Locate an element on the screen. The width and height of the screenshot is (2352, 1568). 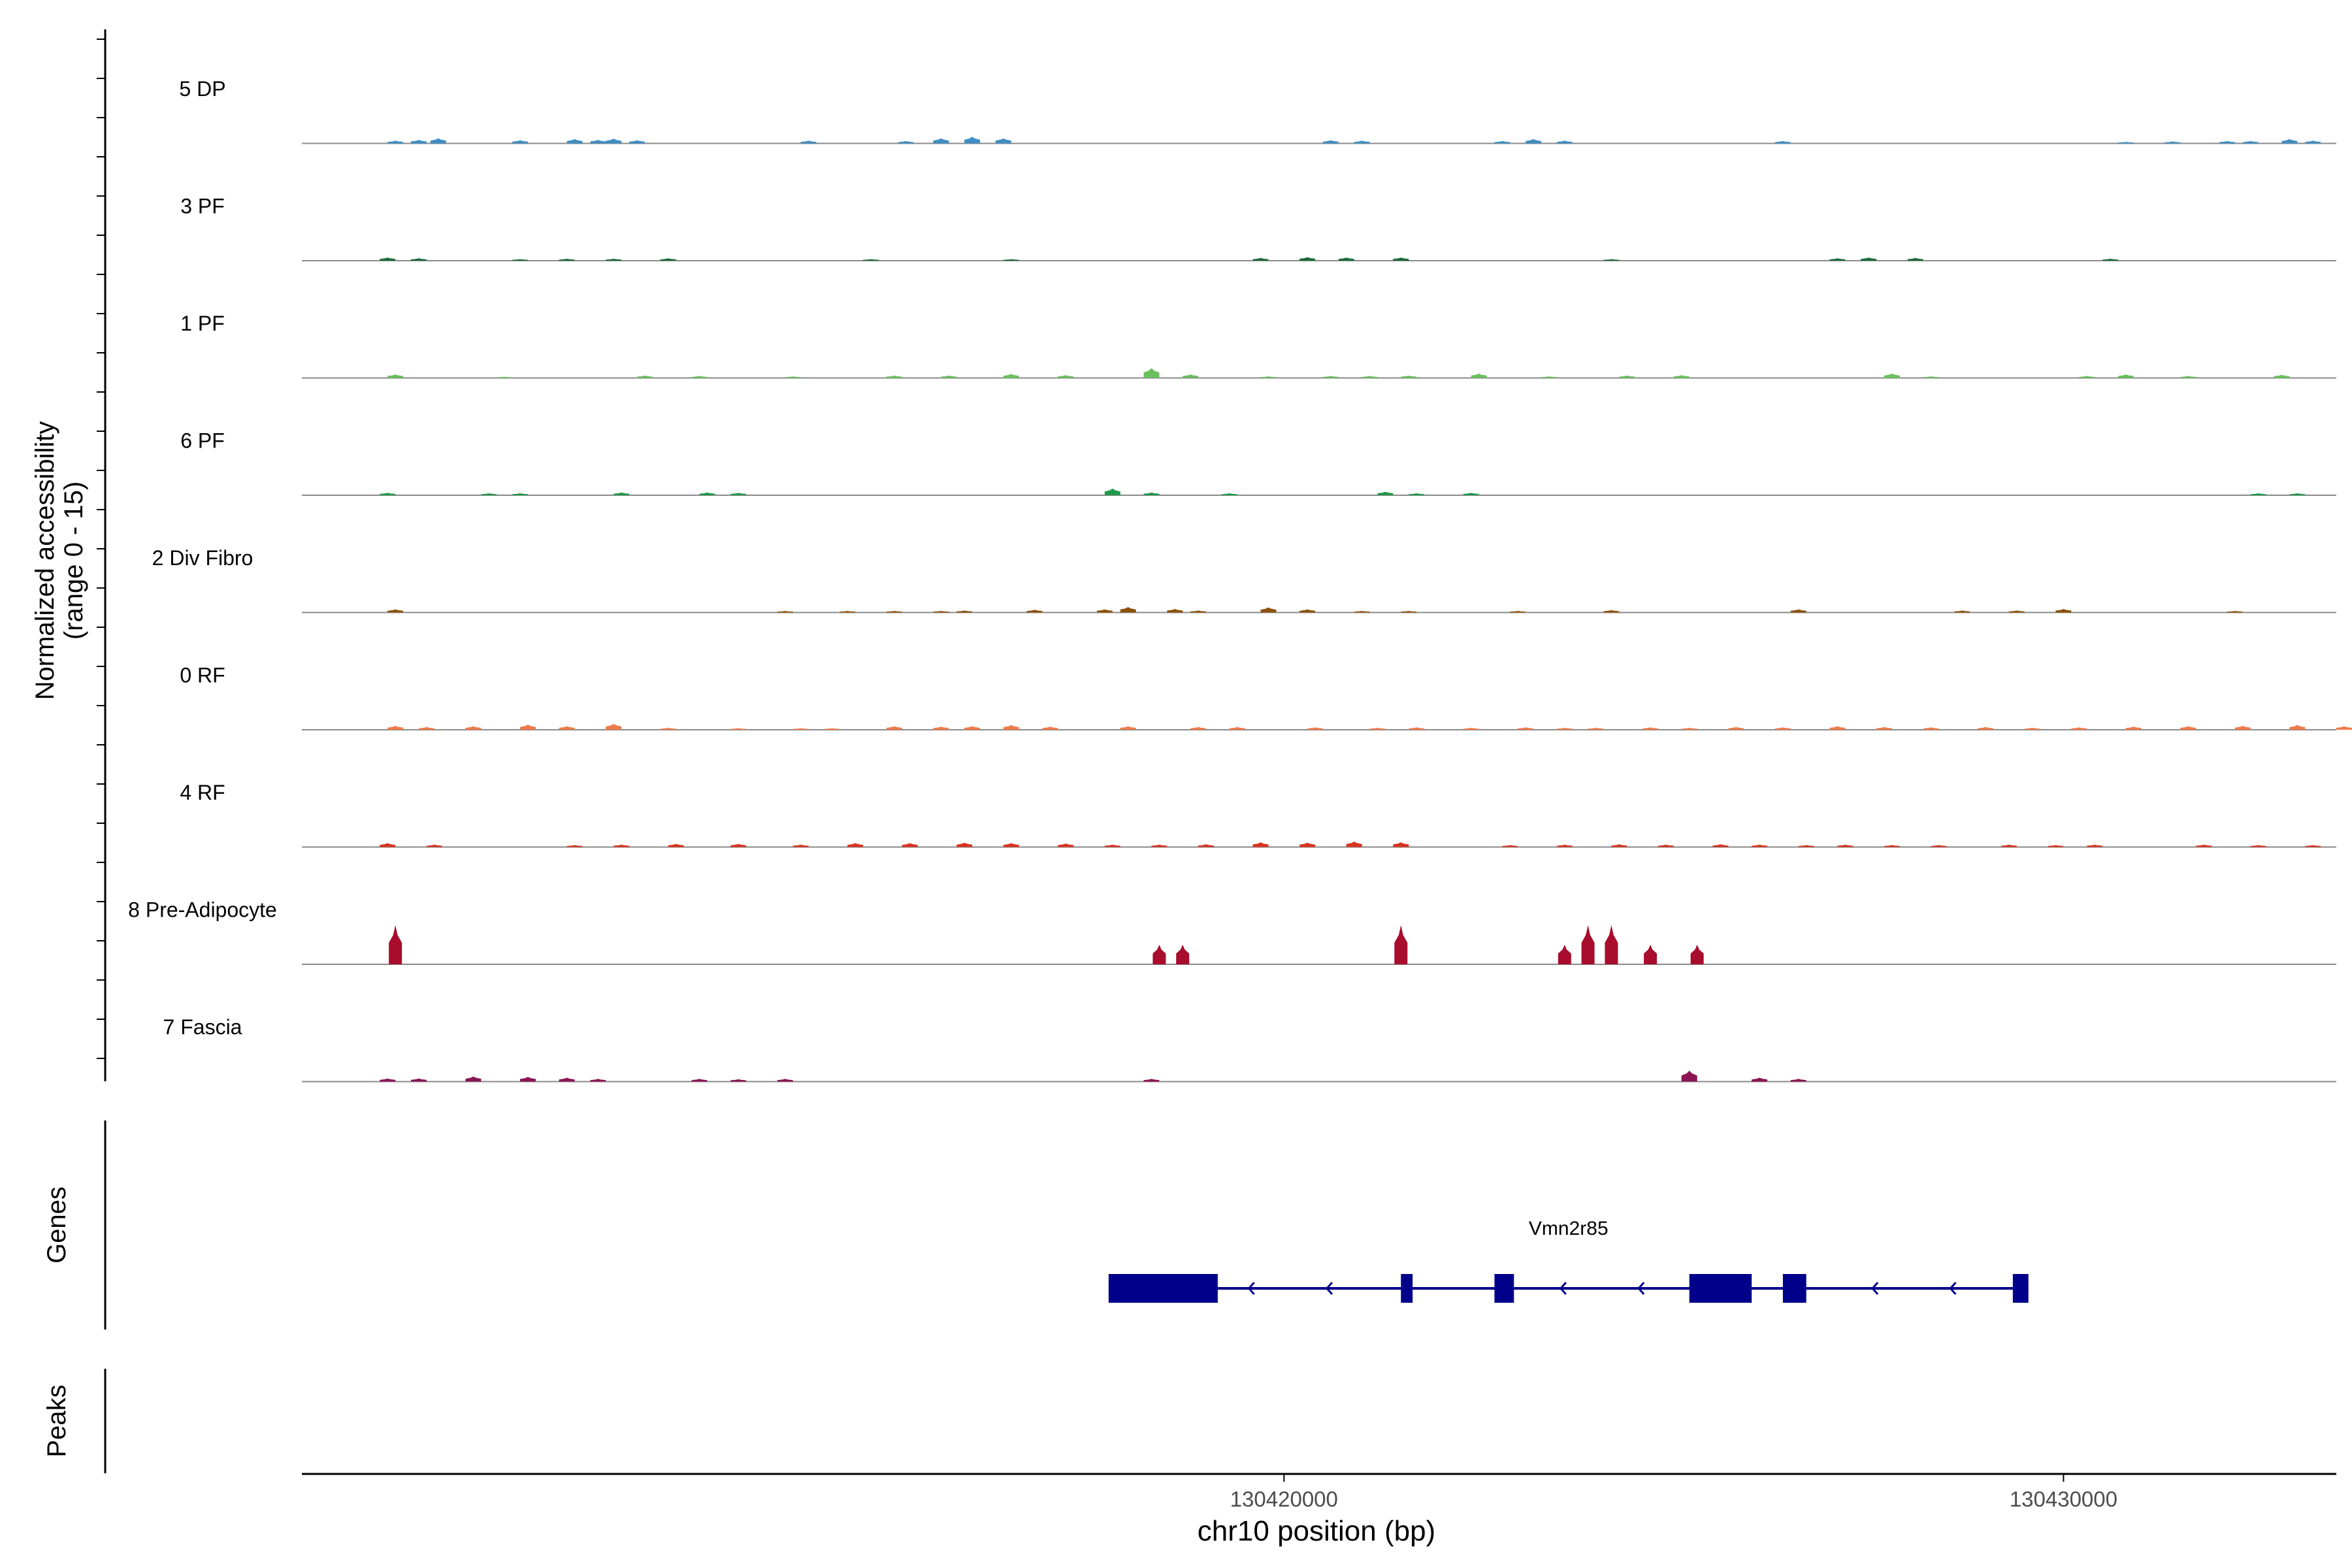
y-axis-title: Normalized accessibility (range 0 - 15) is located at coordinates (59, 560).